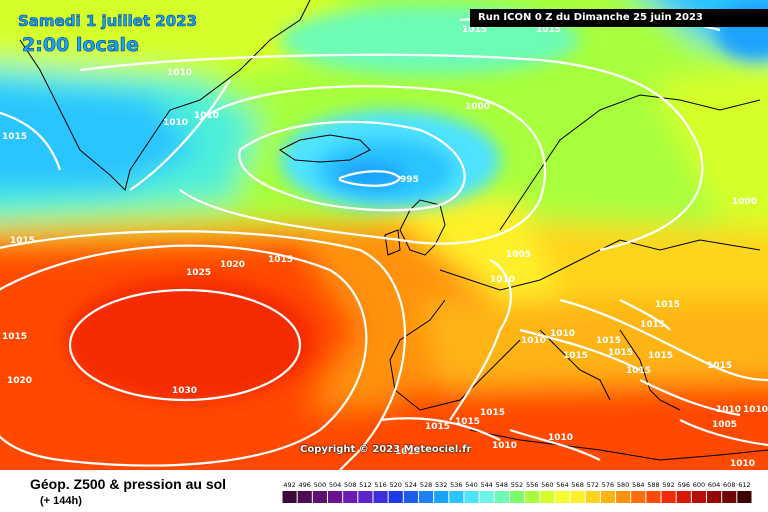 This screenshot has height=512, width=768. What do you see at coordinates (699, 485) in the screenshot?
I see `scale-tick-label: 600` at bounding box center [699, 485].